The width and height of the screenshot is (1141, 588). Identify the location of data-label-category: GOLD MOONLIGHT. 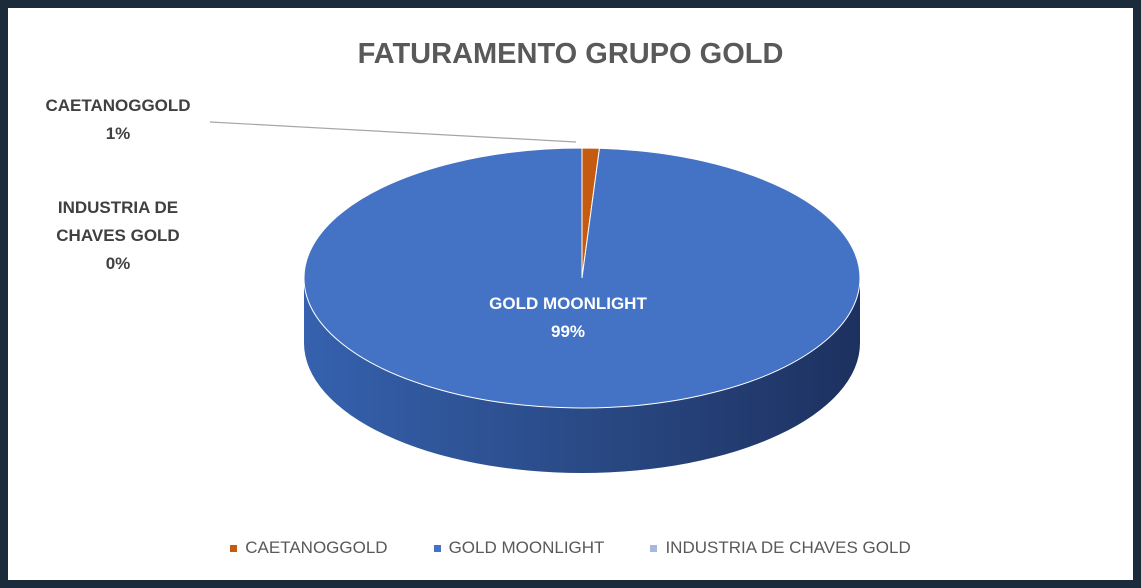
(568, 303).